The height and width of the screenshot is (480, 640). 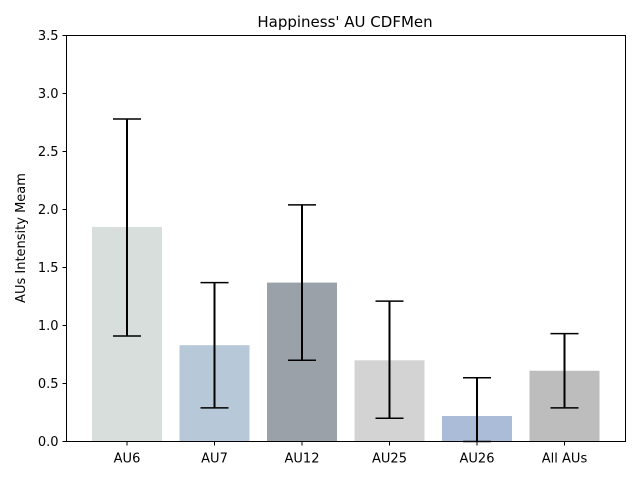 What do you see at coordinates (214, 459) in the screenshot?
I see `x-tick-label: AU7` at bounding box center [214, 459].